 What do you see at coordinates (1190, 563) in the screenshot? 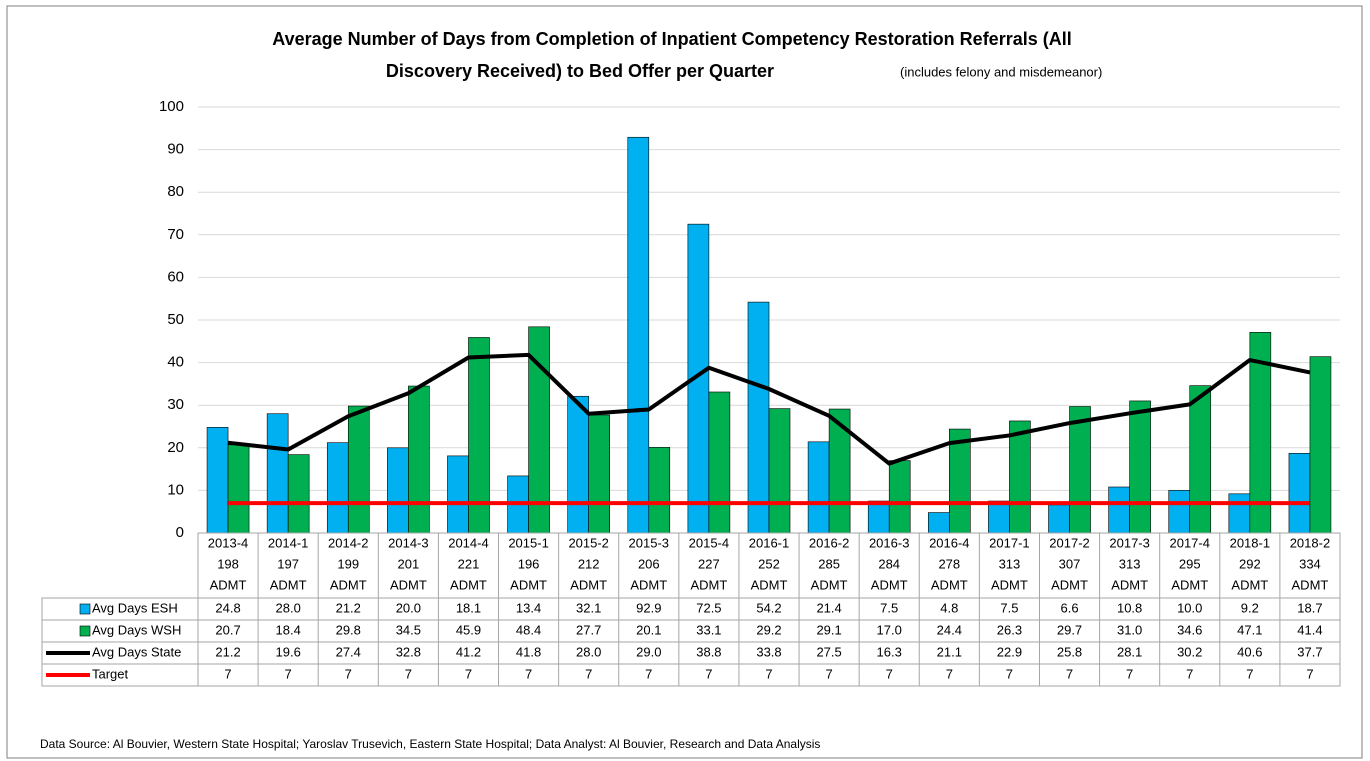
I see `x-tick-label: 295` at bounding box center [1190, 563].